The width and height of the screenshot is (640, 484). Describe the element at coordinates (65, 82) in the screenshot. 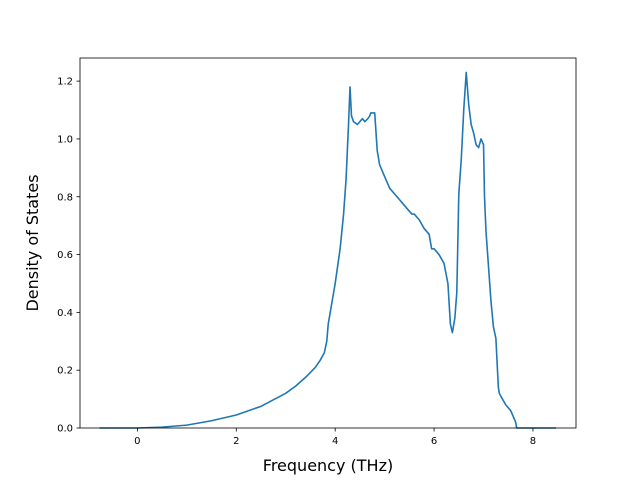

I see `y-tick-label: 1.2` at that location.